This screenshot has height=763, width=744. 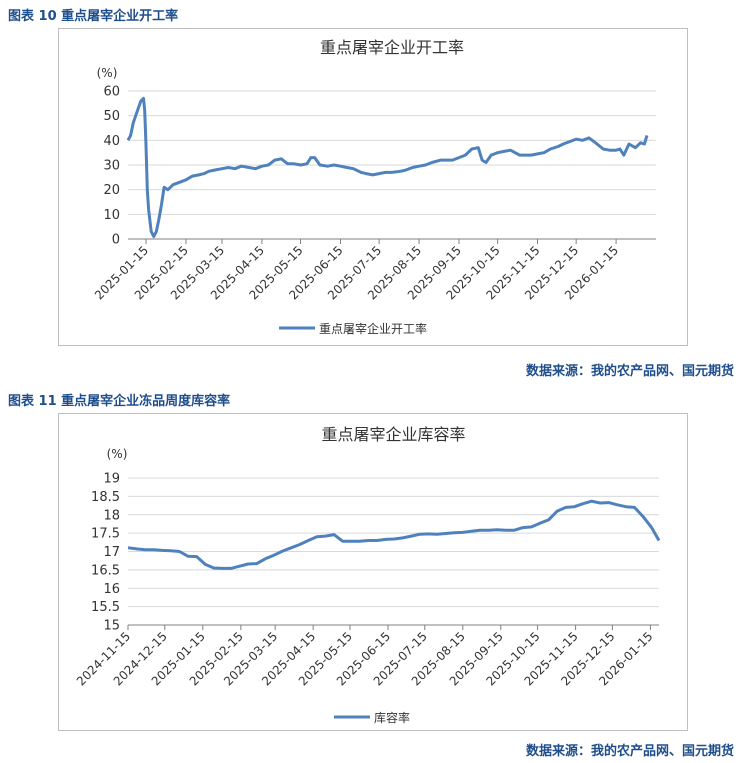 I want to click on y-tick-label: 16.5, so click(x=105, y=570).